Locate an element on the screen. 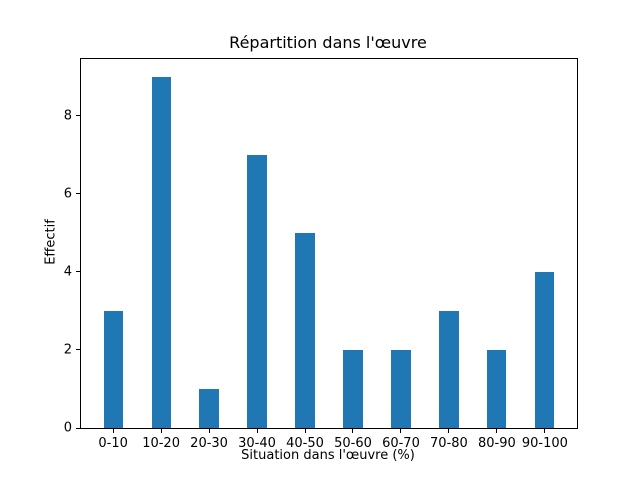 The height and width of the screenshot is (480, 640). y-tick-label: 6 is located at coordinates (67, 194).